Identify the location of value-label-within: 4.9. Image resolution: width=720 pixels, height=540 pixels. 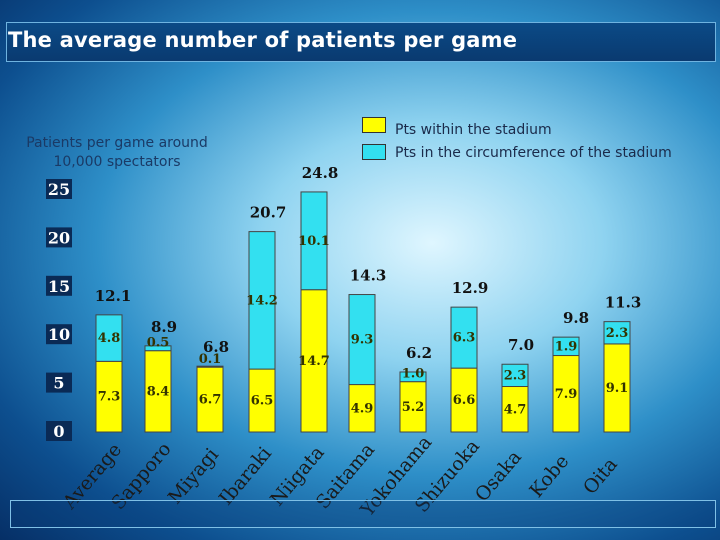
(362, 408).